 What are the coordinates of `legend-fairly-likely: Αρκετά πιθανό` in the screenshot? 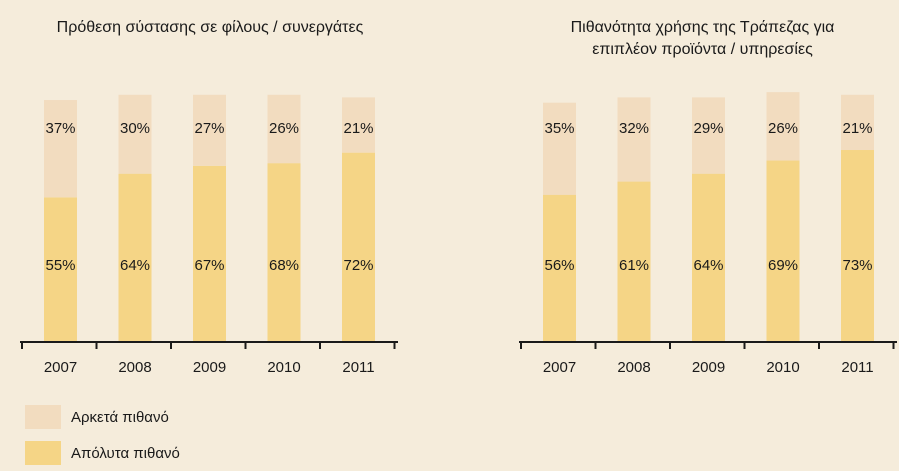 It's located at (97, 417).